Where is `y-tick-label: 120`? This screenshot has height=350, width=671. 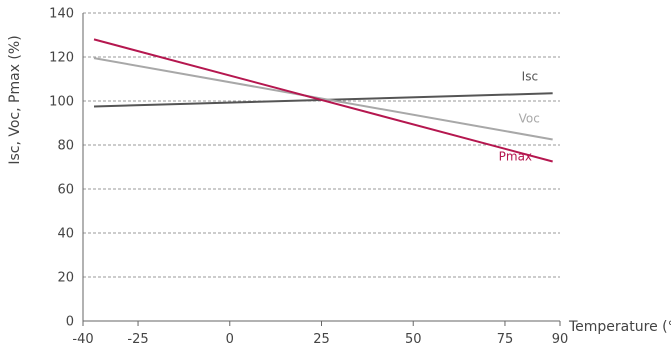 y-tick-label: 120 is located at coordinates (61, 58).